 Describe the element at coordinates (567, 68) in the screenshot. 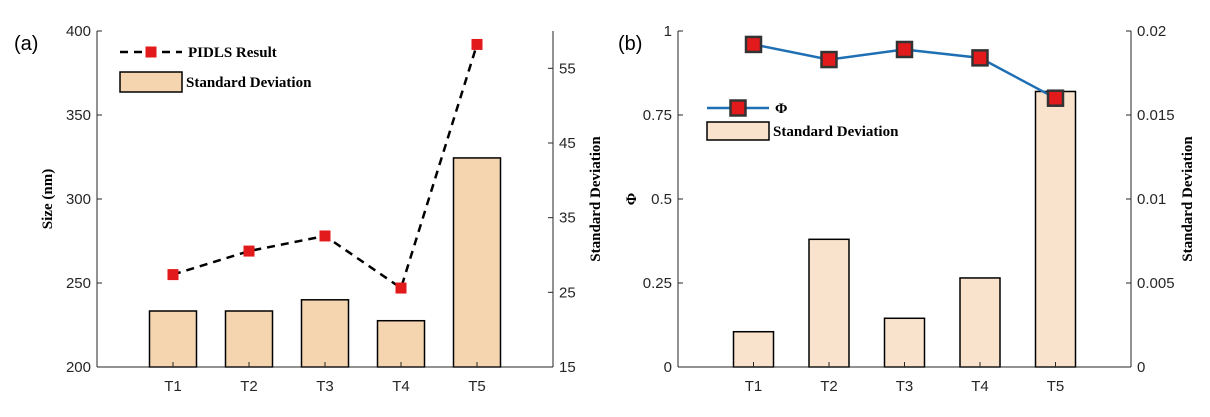

I see `y2-tick-label: 55` at that location.